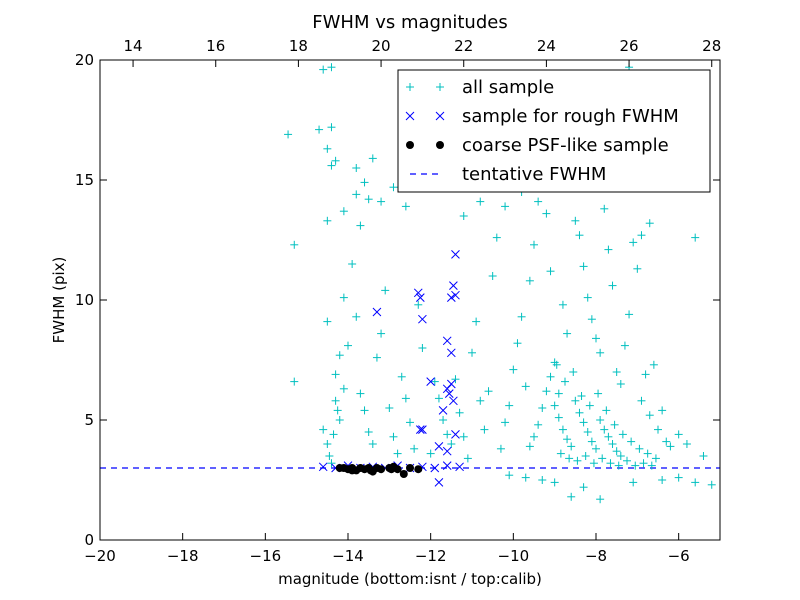  I want to click on x-tick-label-2: −16, so click(266, 556).